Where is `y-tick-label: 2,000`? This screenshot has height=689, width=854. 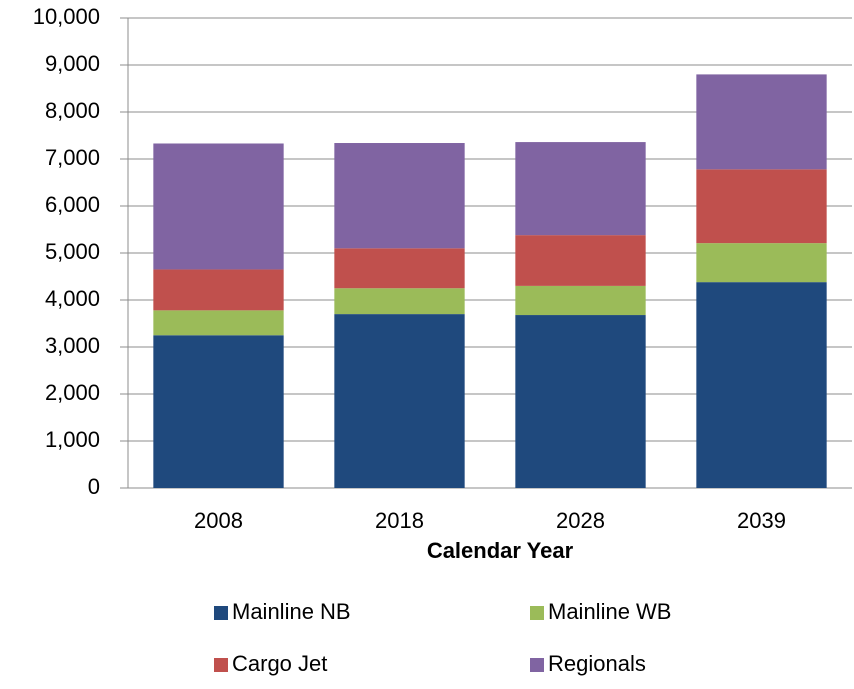
y-tick-label: 2,000 is located at coordinates (72, 392).